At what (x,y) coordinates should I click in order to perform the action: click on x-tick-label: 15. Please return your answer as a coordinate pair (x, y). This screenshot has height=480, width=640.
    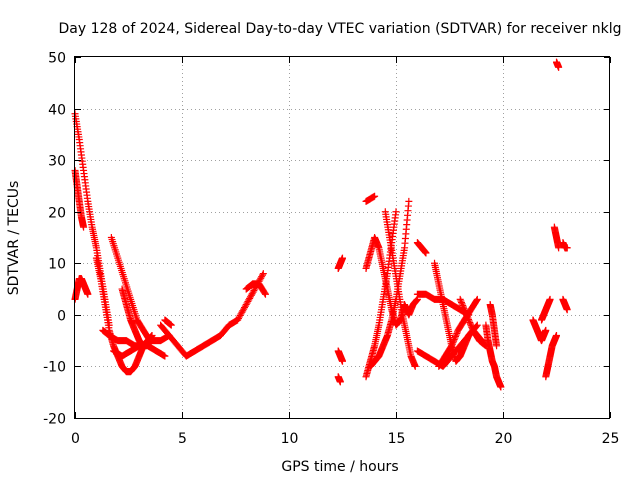
    Looking at the image, I should click on (397, 439).